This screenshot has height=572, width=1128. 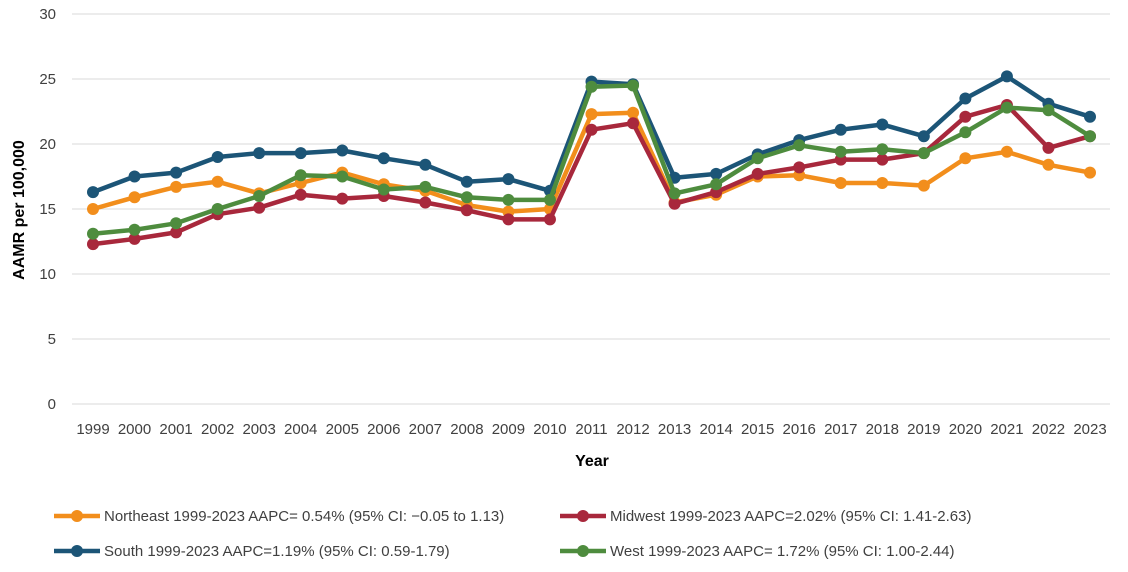 I want to click on x-tick-label: 2003, so click(x=258, y=429).